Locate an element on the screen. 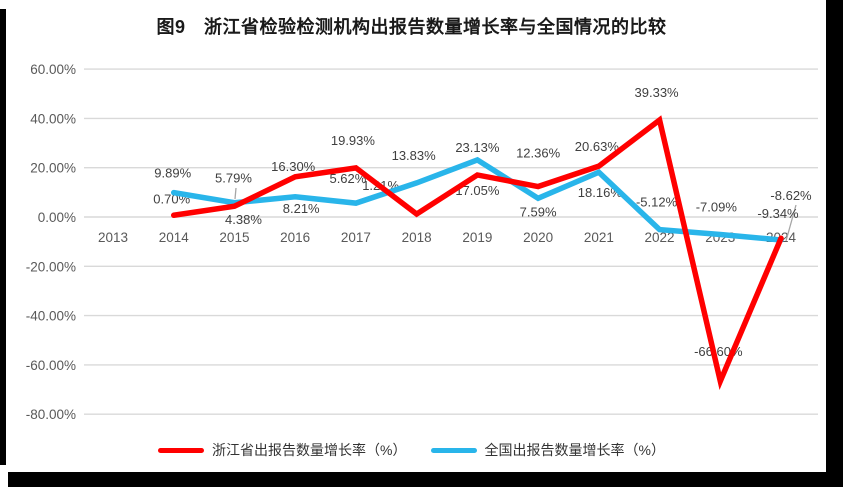  y-axis-tick-label: -60.00% is located at coordinates (51, 365).